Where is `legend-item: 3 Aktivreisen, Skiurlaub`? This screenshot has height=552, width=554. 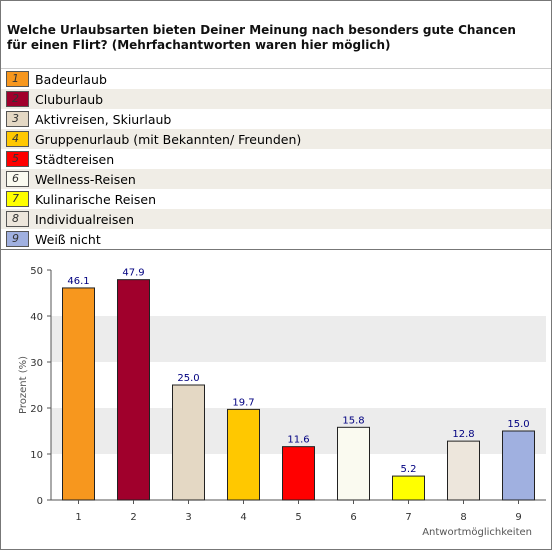 legend-item: 3 Aktivreisen, Skiurlaub is located at coordinates (276, 119).